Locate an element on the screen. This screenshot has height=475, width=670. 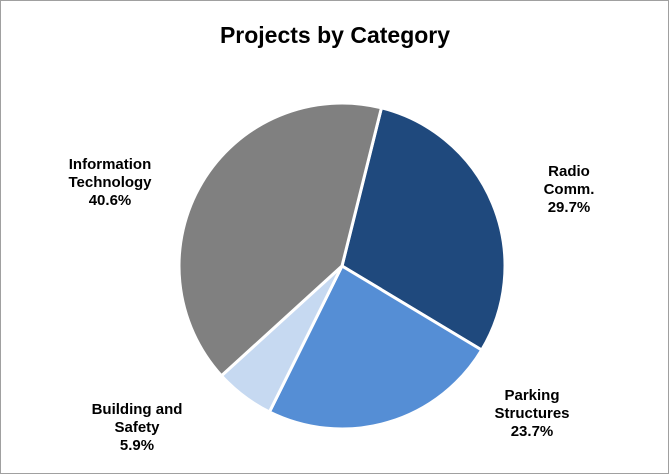
slice-label: Radio Comm. 29.7% is located at coordinates (569, 190).